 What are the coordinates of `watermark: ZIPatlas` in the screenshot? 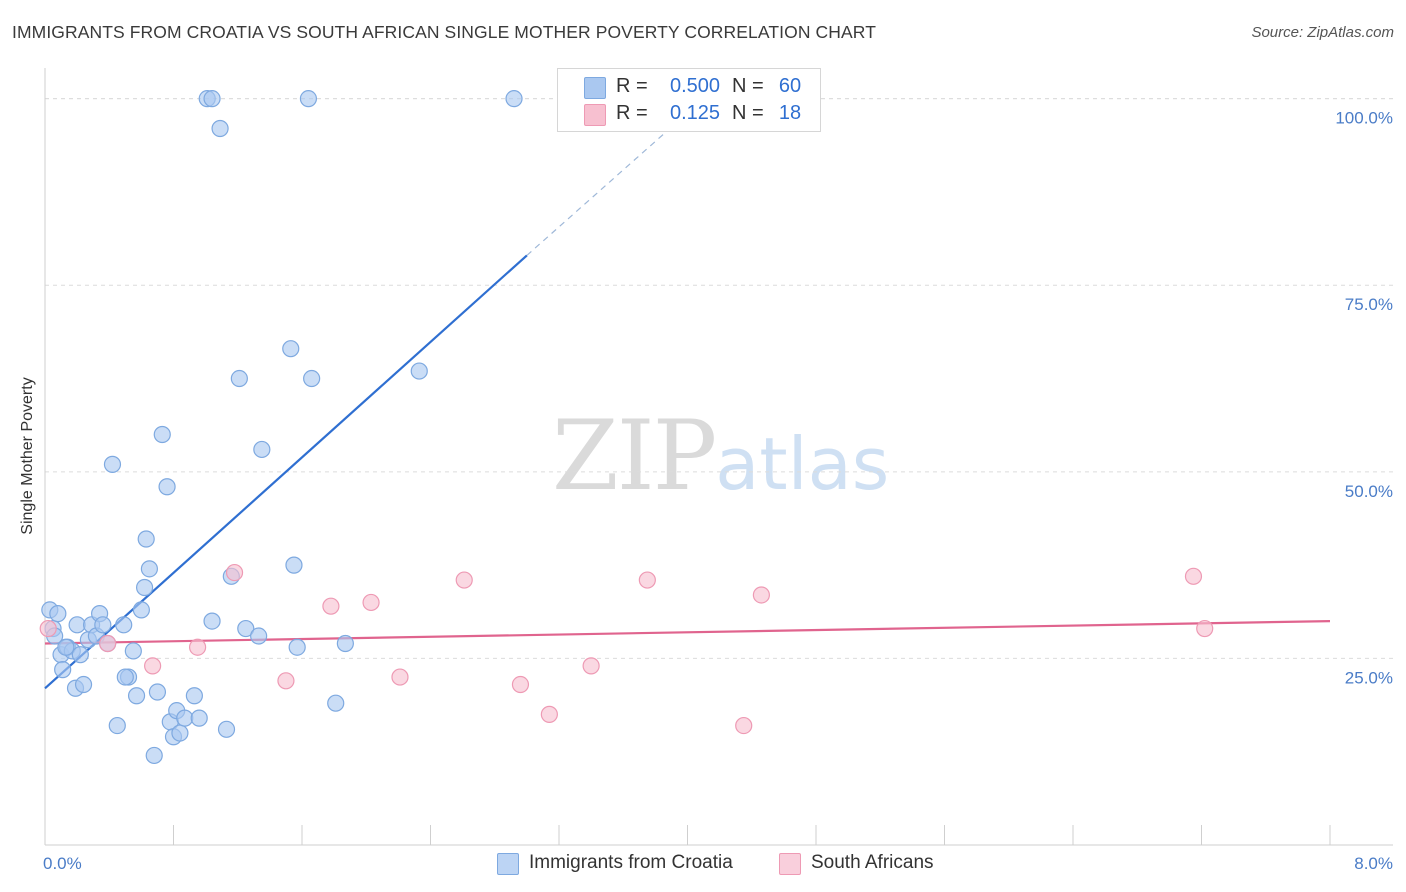 It's located at (720, 456).